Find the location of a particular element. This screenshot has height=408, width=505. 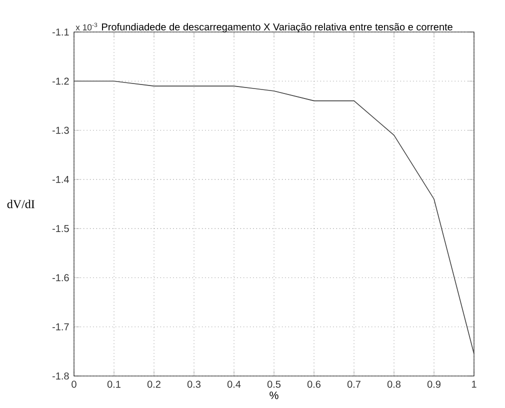

y-tick-label: -1.2 is located at coordinates (60, 81).